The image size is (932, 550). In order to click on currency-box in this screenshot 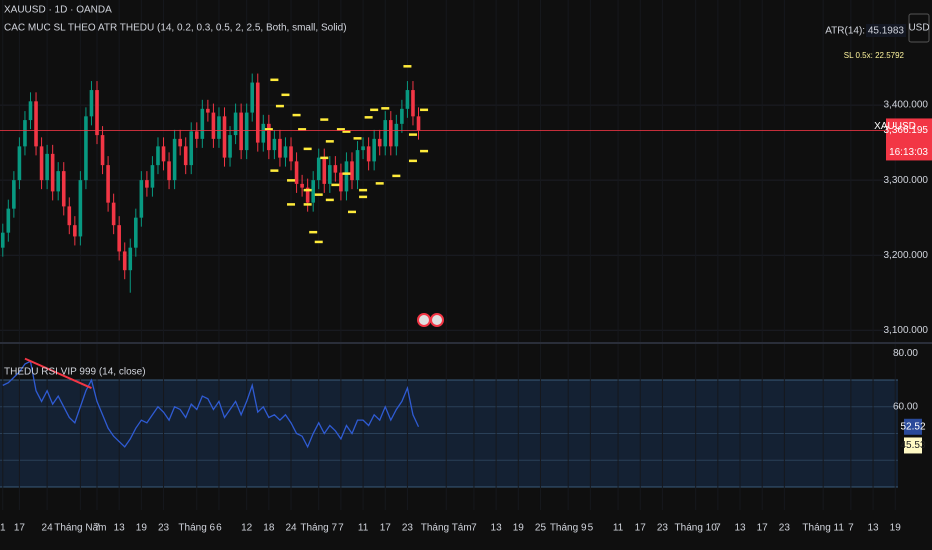, I will do `click(919, 28)`.